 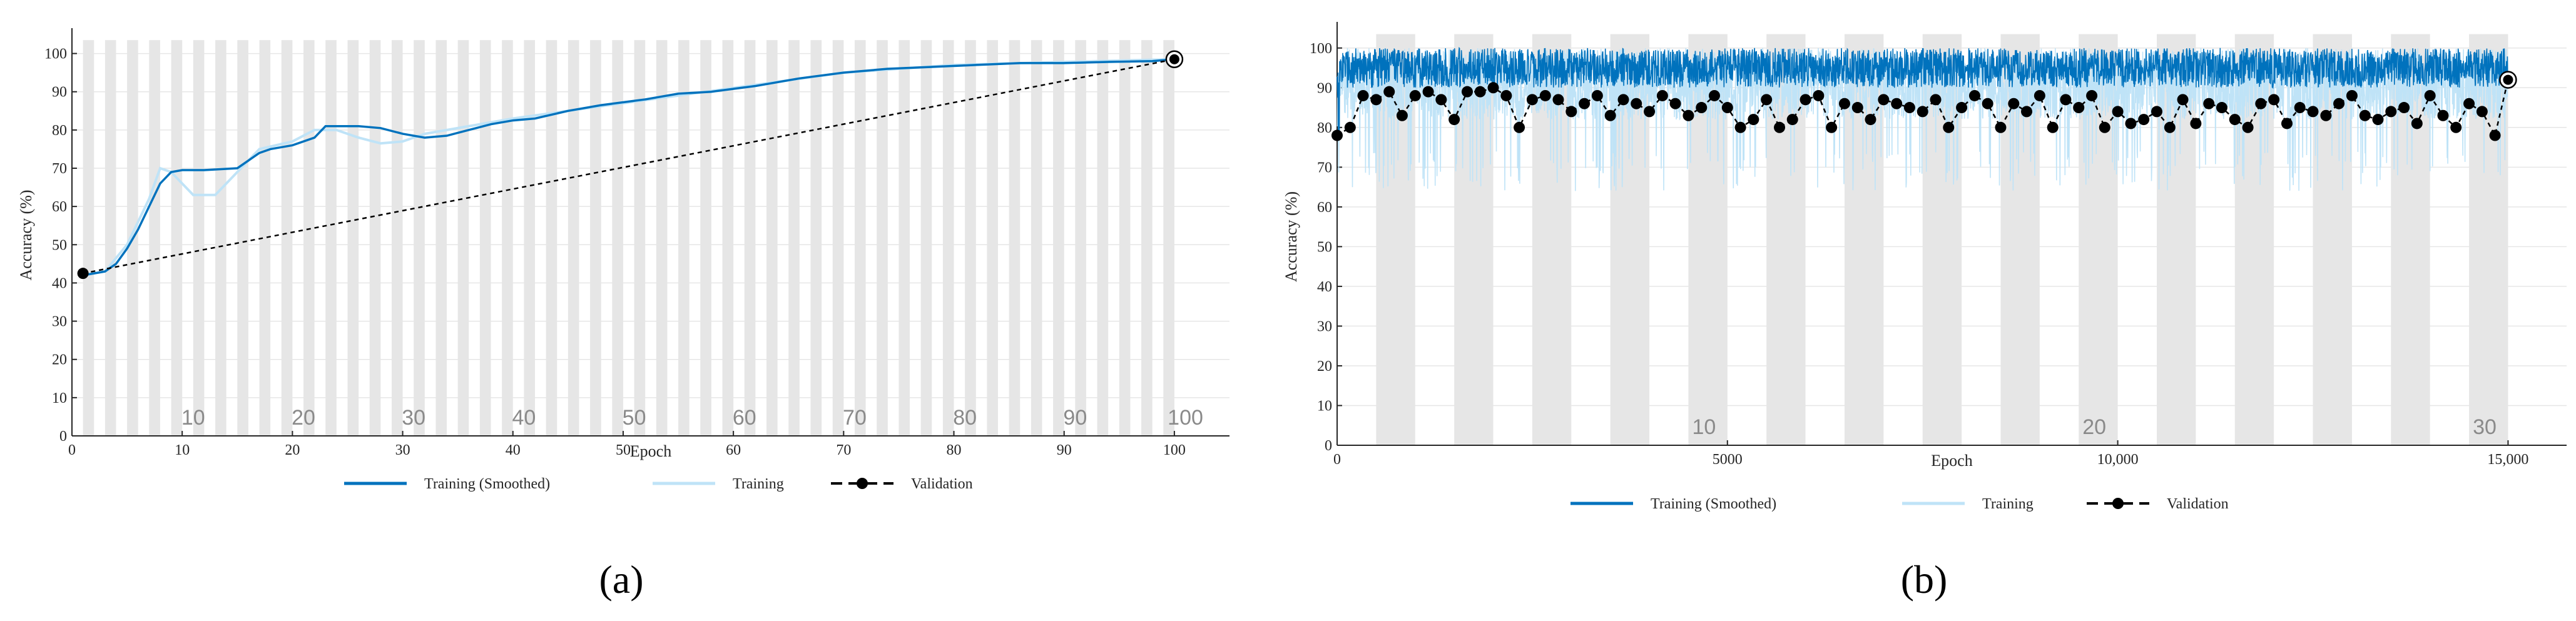 What do you see at coordinates (193, 418) in the screenshot?
I see `epoch-label: 10` at bounding box center [193, 418].